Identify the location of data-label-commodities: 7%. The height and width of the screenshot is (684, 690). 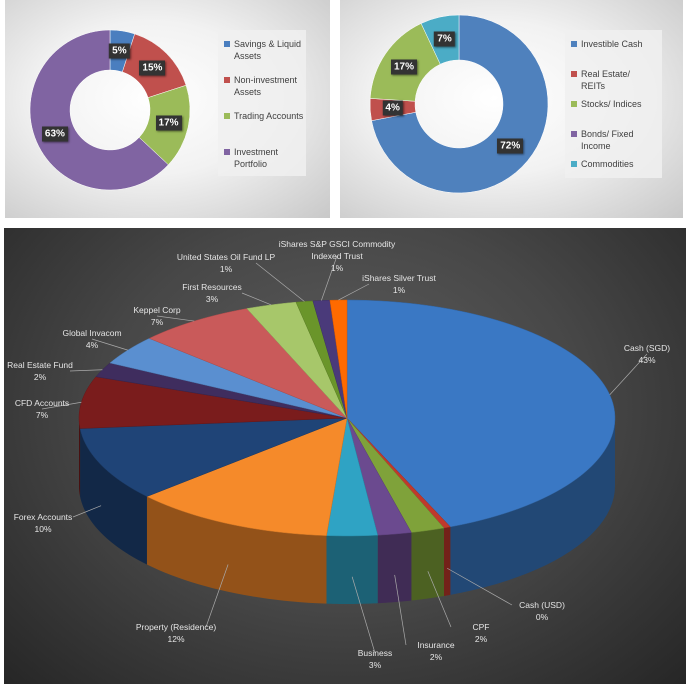
(444, 39).